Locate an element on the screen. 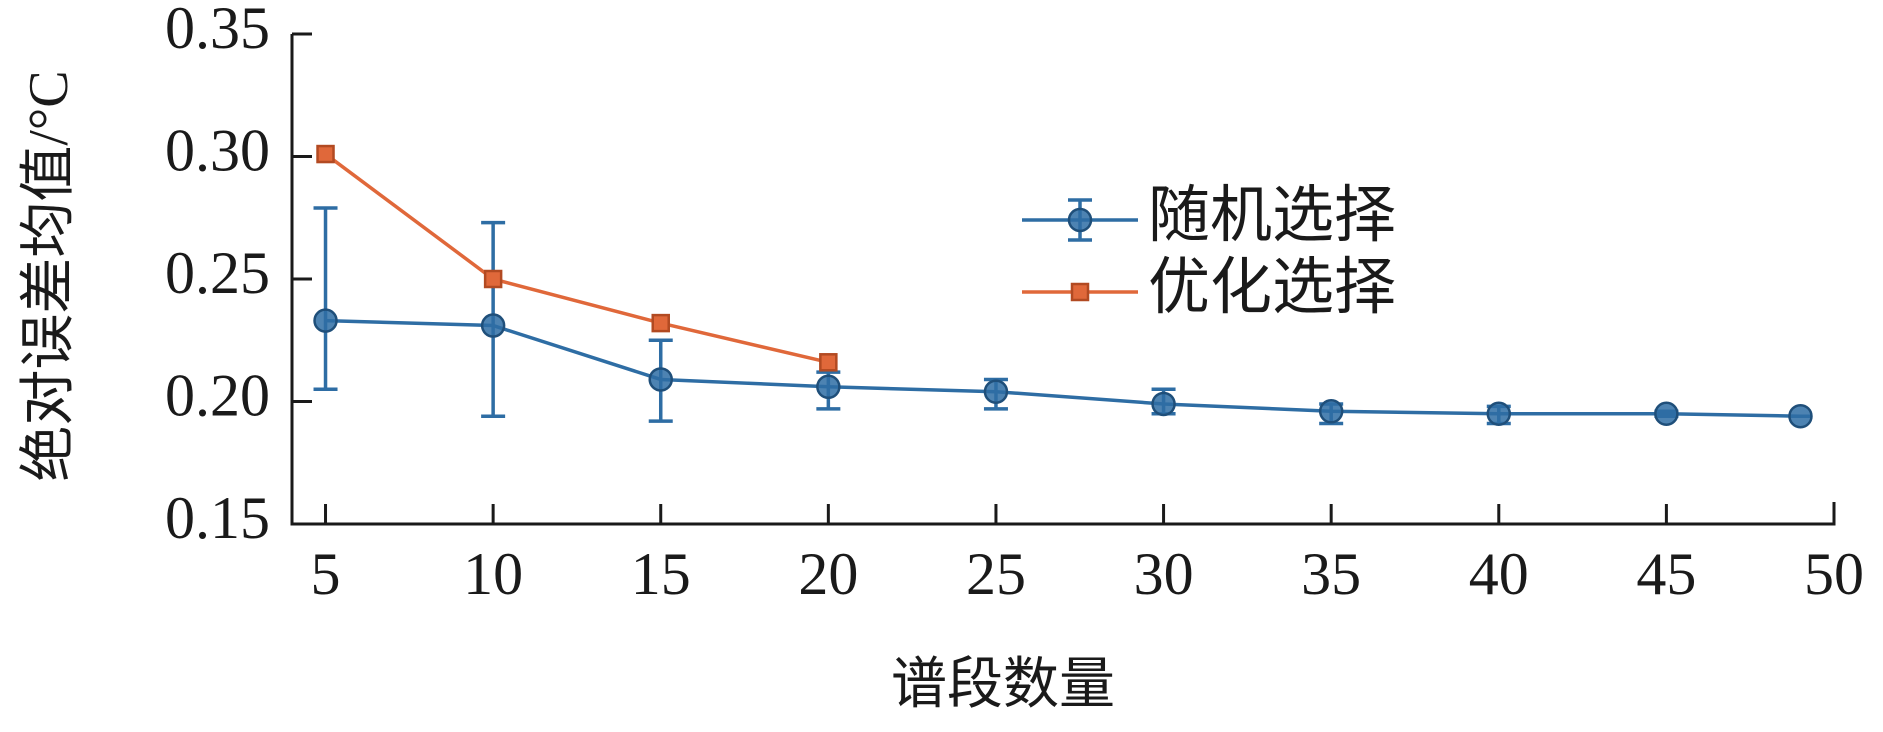  y-axis-label: 绝对误差均值/°C is located at coordinates (49, 275).